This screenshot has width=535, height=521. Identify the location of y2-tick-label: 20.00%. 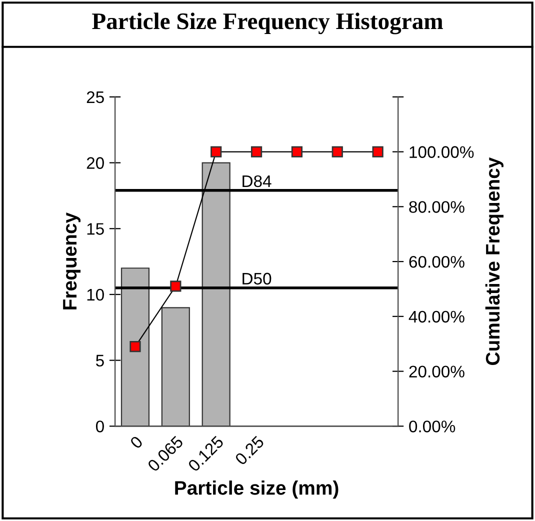
(436, 372).